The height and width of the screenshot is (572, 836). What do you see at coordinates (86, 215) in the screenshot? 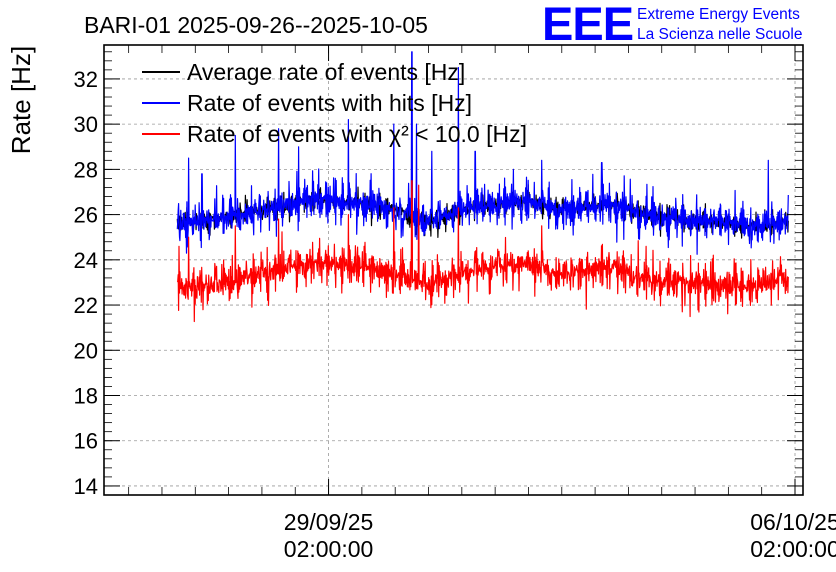
I see `y-tick-label: 26` at bounding box center [86, 215].